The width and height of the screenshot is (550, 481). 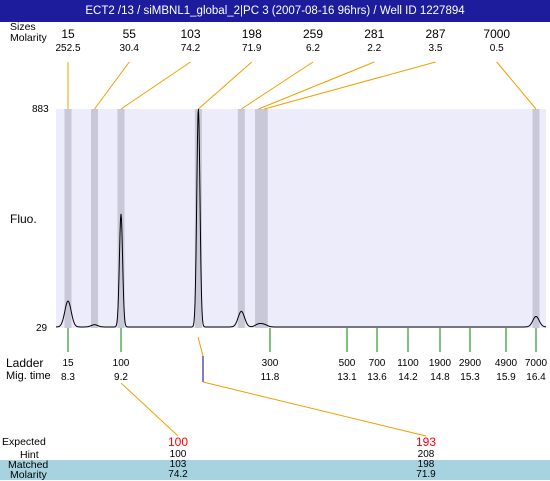 What do you see at coordinates (270, 363) in the screenshot?
I see `ladder-size-label: 300` at bounding box center [270, 363].